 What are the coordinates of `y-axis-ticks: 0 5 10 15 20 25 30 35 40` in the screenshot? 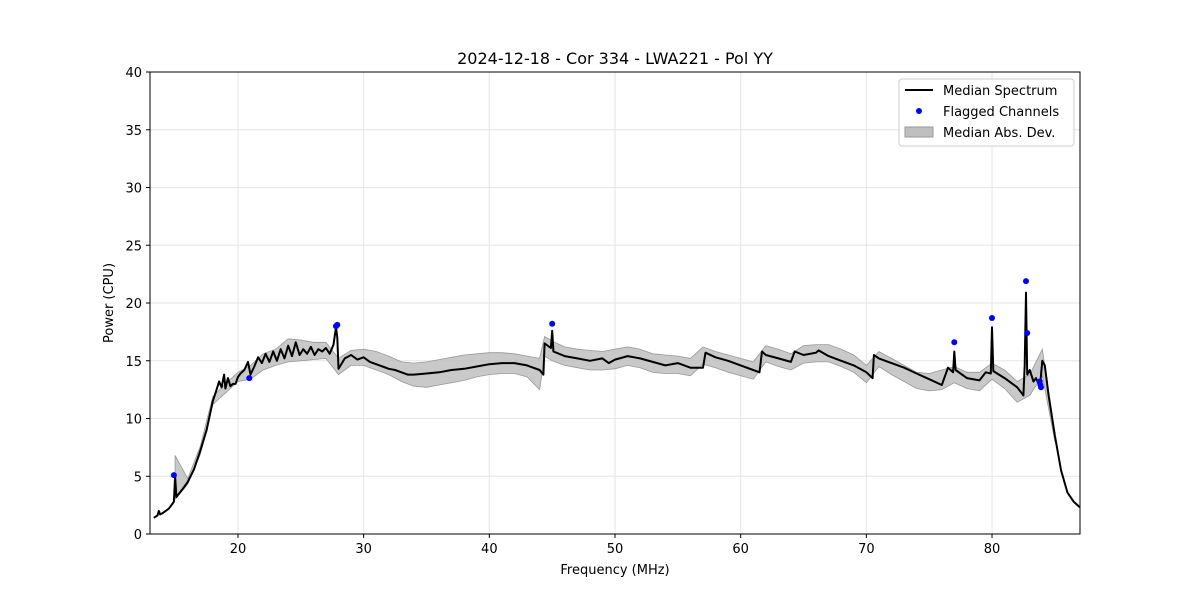 It's located at (137, 304).